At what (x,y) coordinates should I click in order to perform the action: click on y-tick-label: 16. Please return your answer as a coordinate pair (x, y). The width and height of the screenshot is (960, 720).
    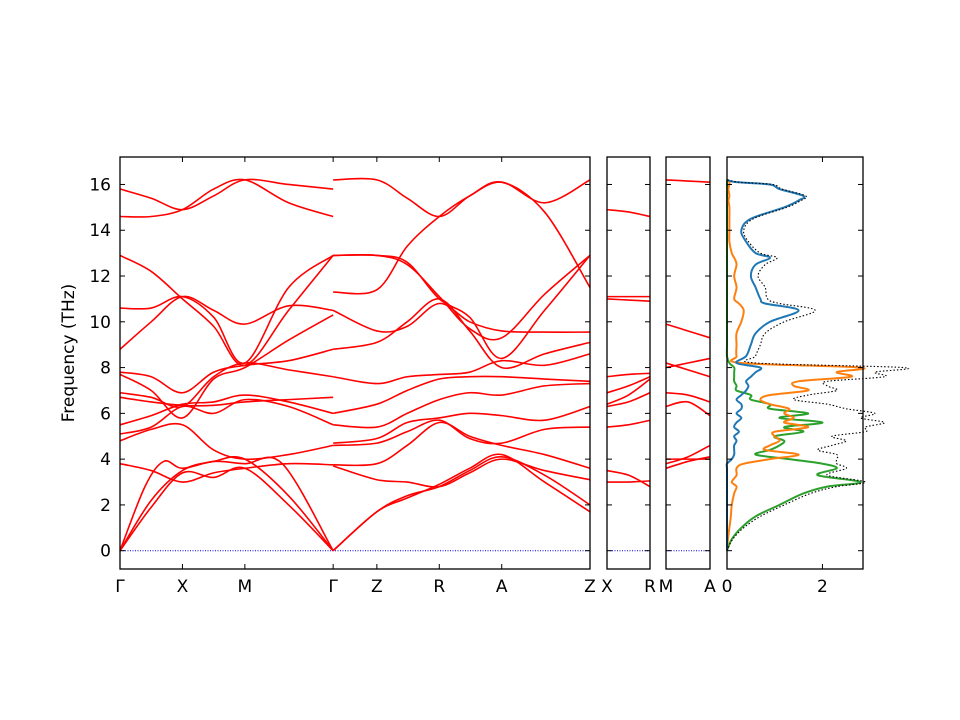
    Looking at the image, I should click on (100, 185).